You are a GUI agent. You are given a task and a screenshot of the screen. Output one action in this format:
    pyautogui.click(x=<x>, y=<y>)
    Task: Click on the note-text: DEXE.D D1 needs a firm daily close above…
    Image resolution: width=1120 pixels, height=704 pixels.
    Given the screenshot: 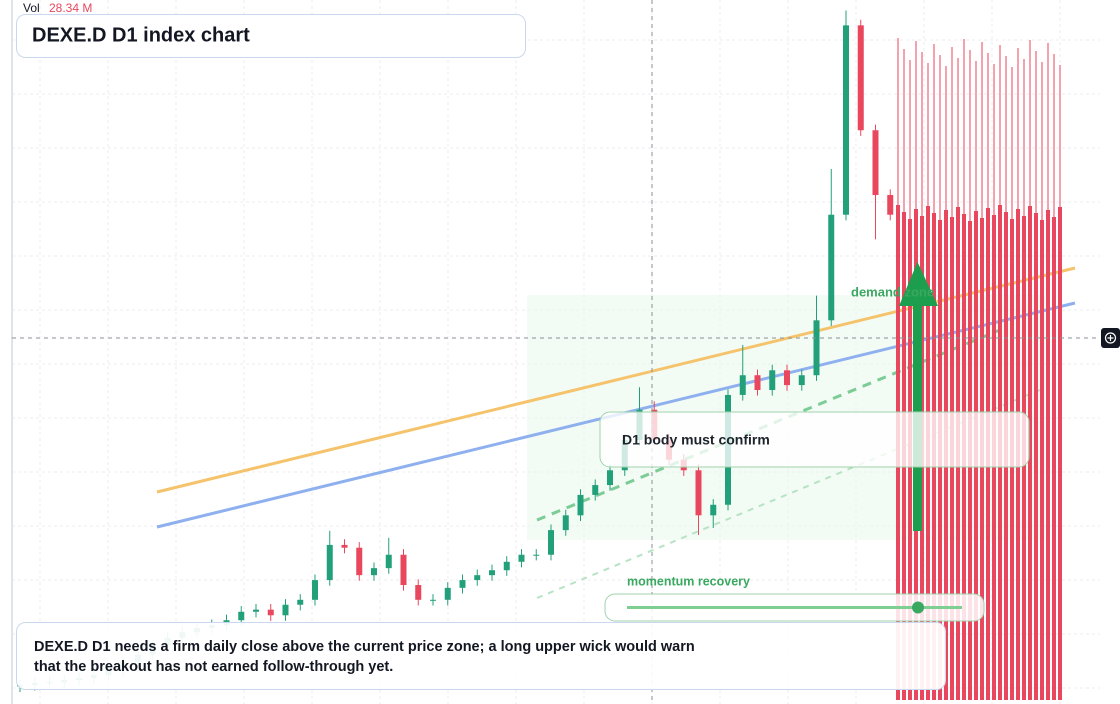 What is the action you would take?
    pyautogui.click(x=364, y=657)
    